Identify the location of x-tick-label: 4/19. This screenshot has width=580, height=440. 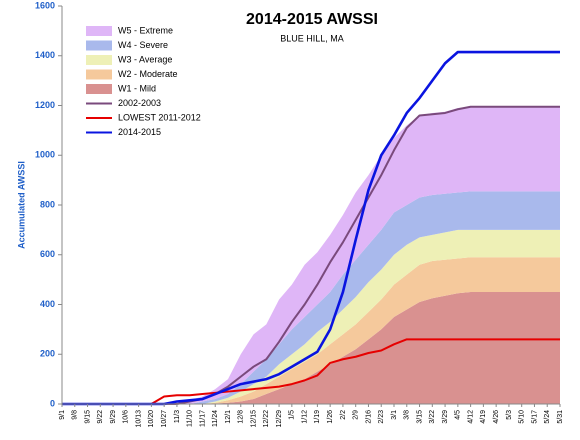
(483, 417).